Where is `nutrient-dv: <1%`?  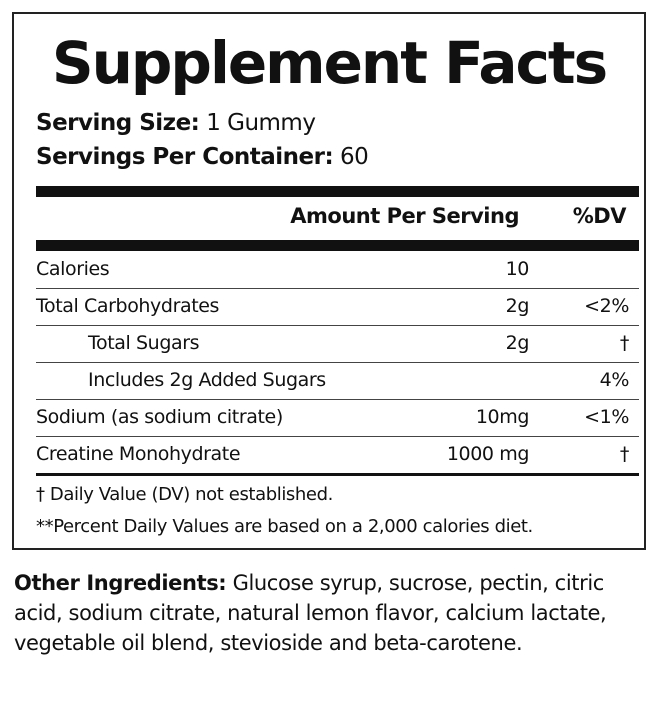 nutrient-dv: <1% is located at coordinates (606, 417).